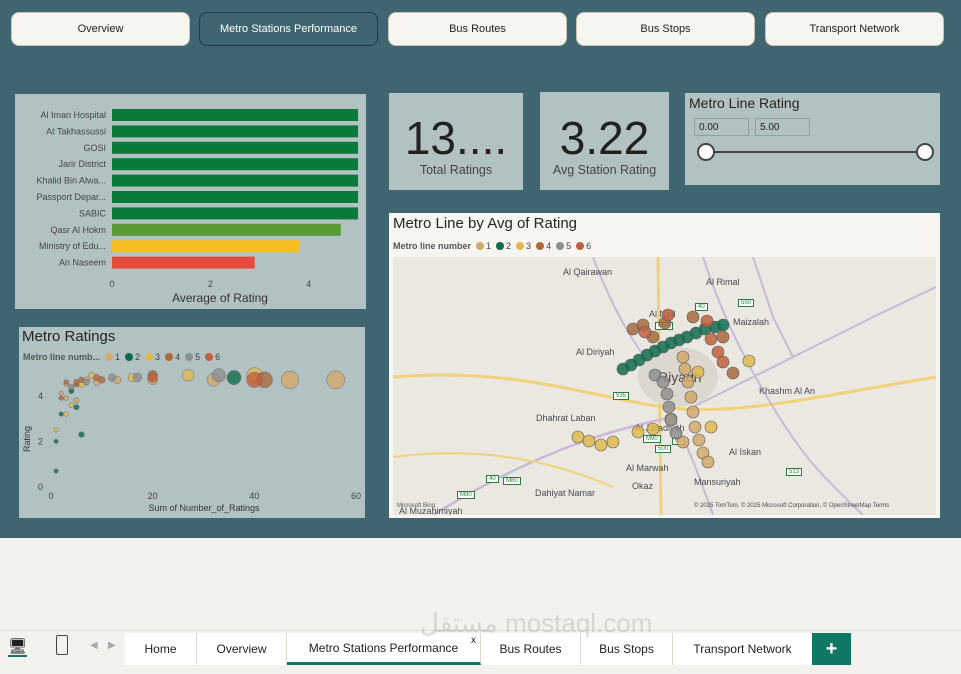  I want to click on page-tab-bus-routes: Bus Routes, so click(531, 649).